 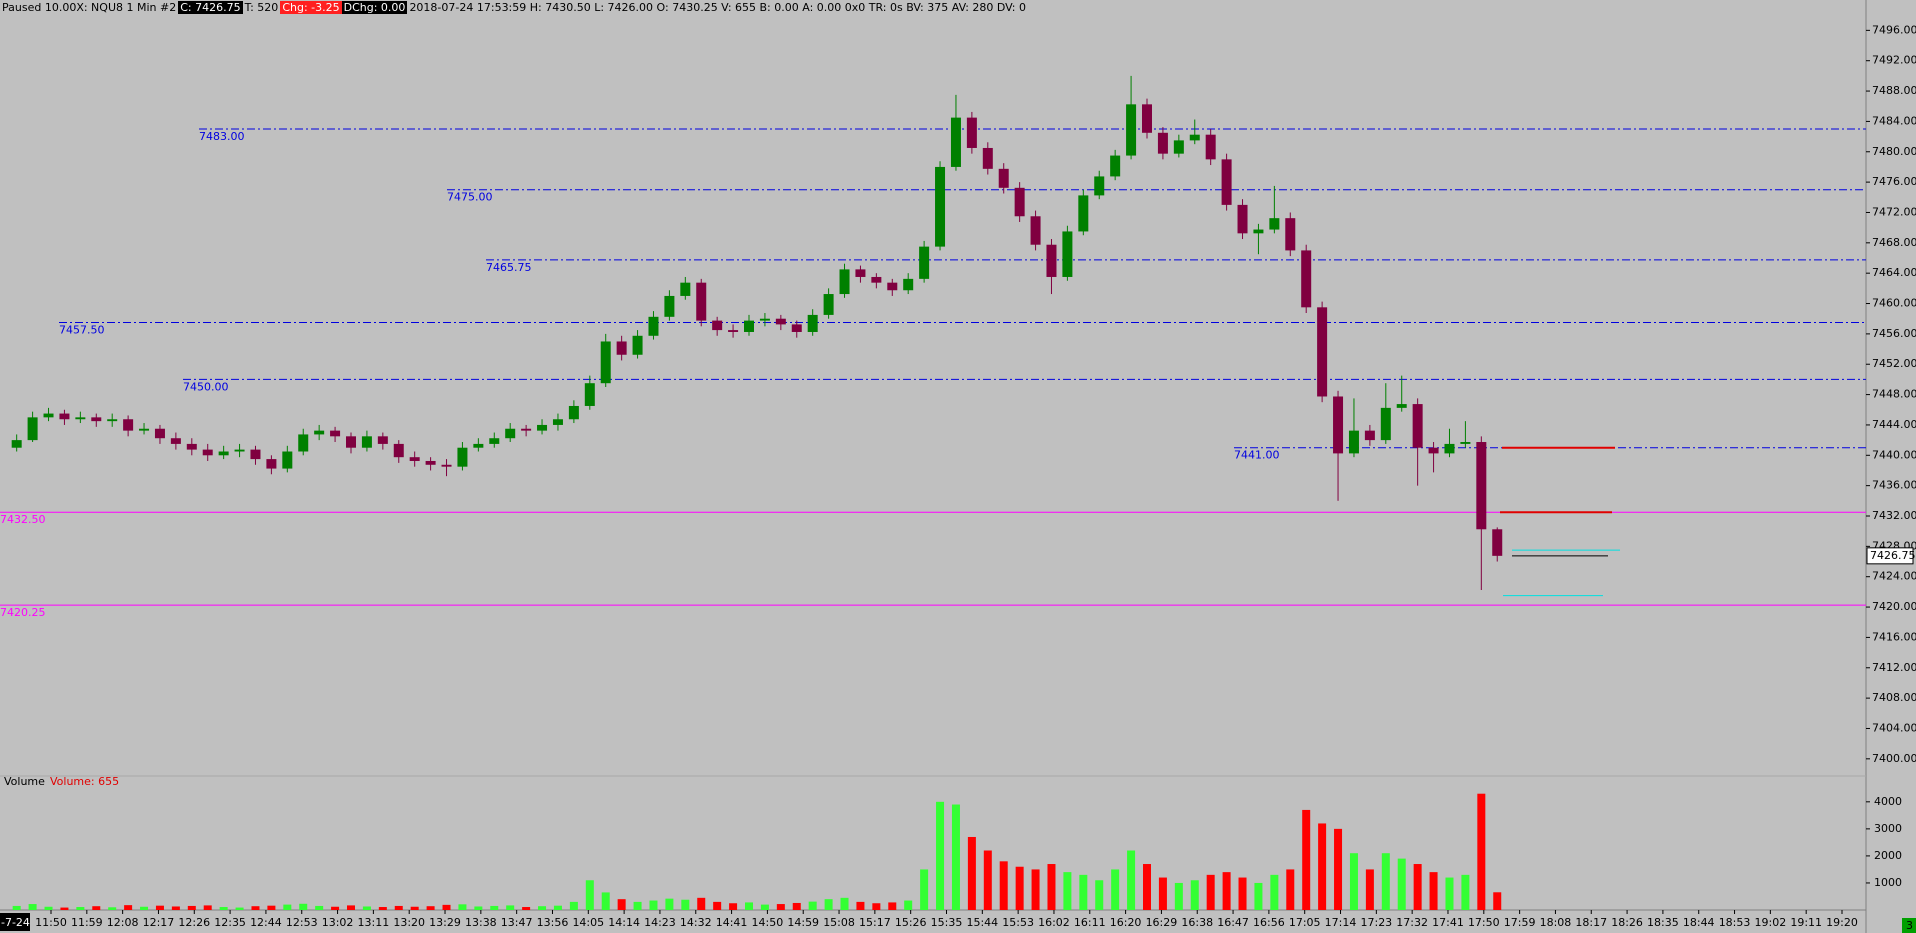 I want to click on x-tick-label: 15:08, so click(x=839, y=922).